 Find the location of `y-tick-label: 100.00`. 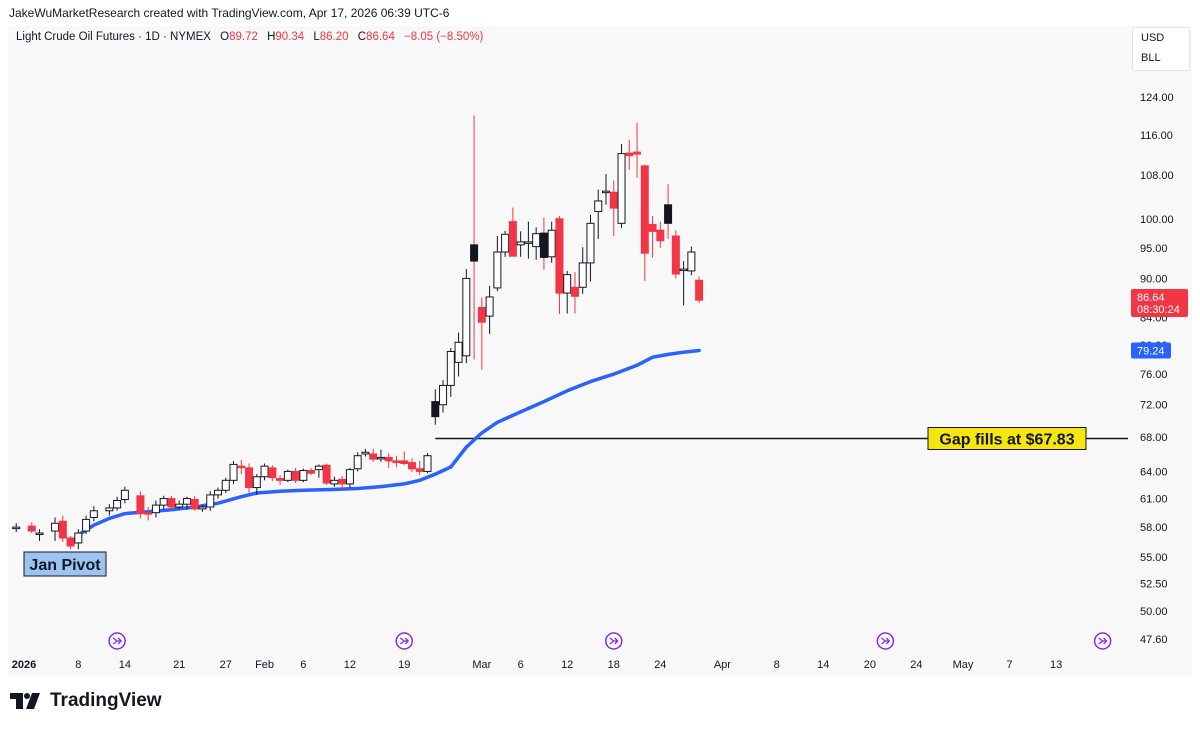

y-tick-label: 100.00 is located at coordinates (1157, 220).